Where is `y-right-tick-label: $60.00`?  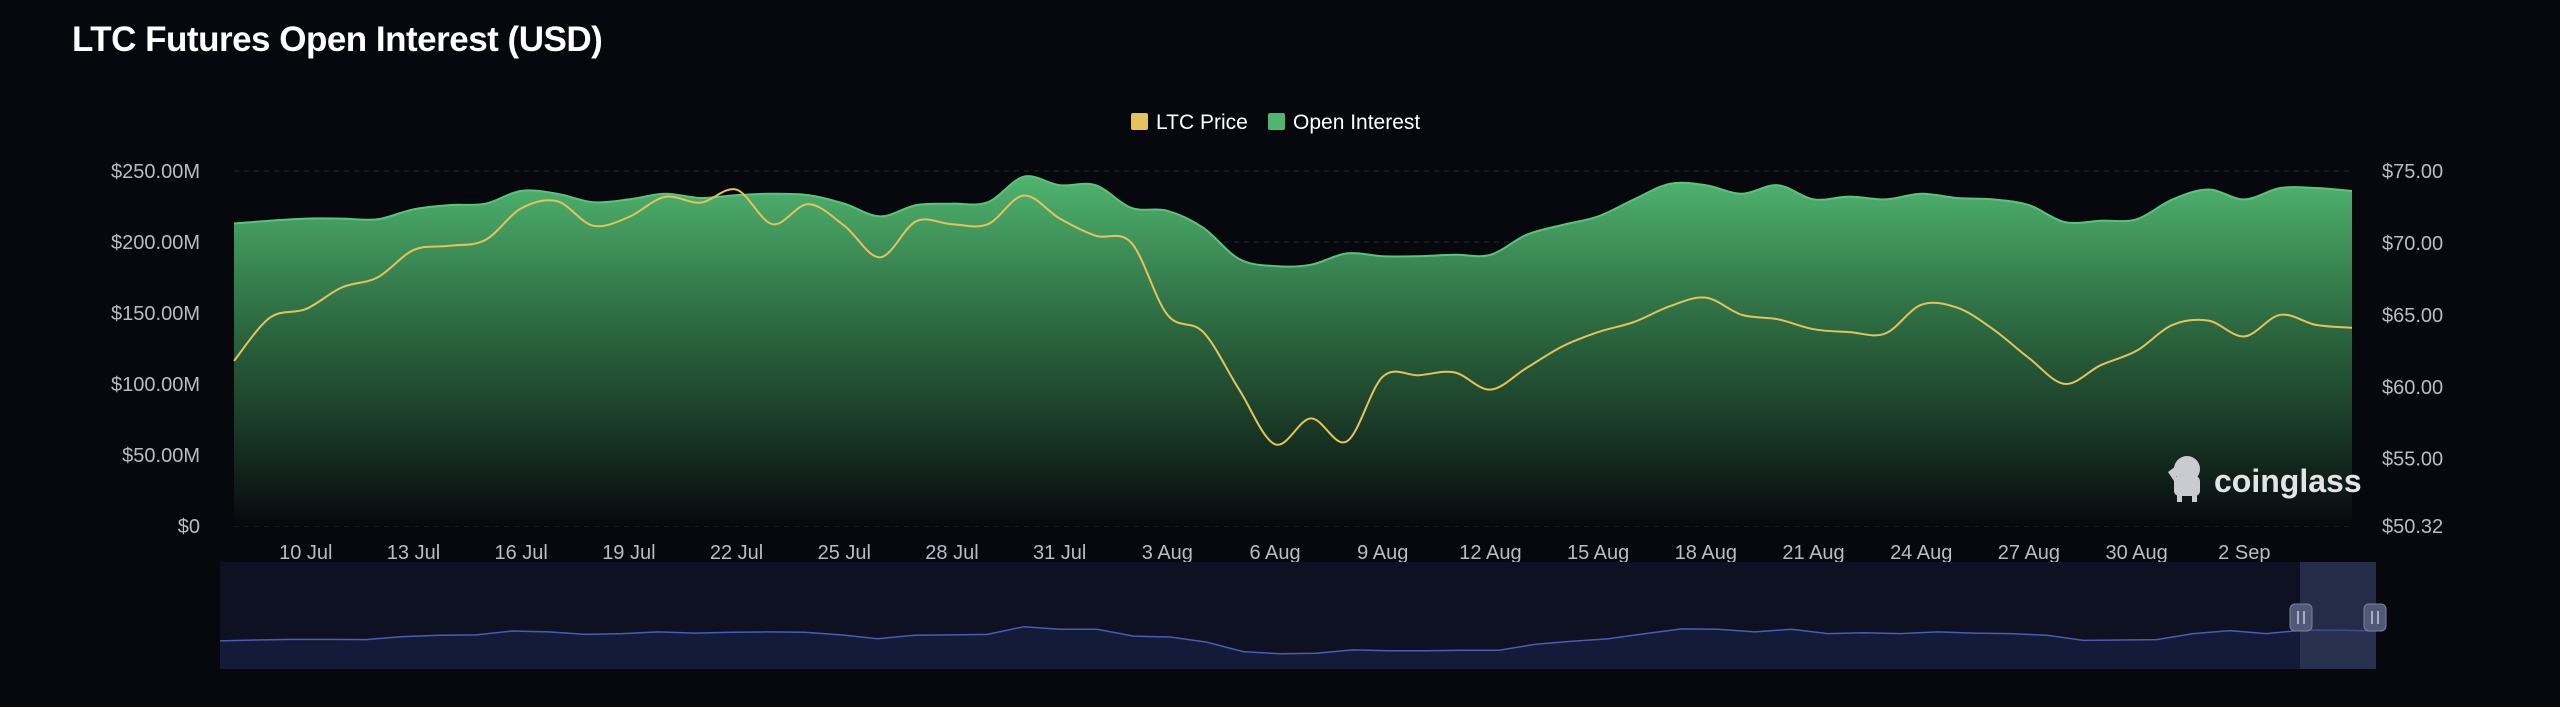 y-right-tick-label: $60.00 is located at coordinates (2412, 388).